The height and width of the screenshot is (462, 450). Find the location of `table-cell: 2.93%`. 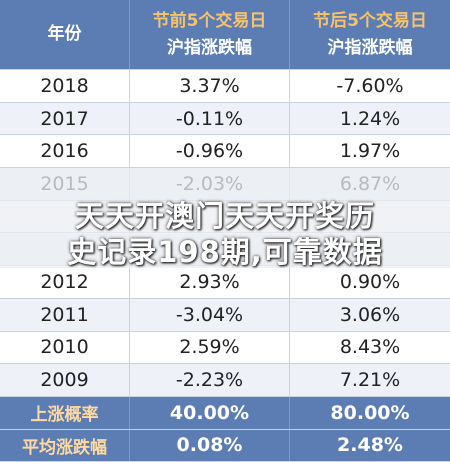

table-cell: 2.93% is located at coordinates (210, 282).